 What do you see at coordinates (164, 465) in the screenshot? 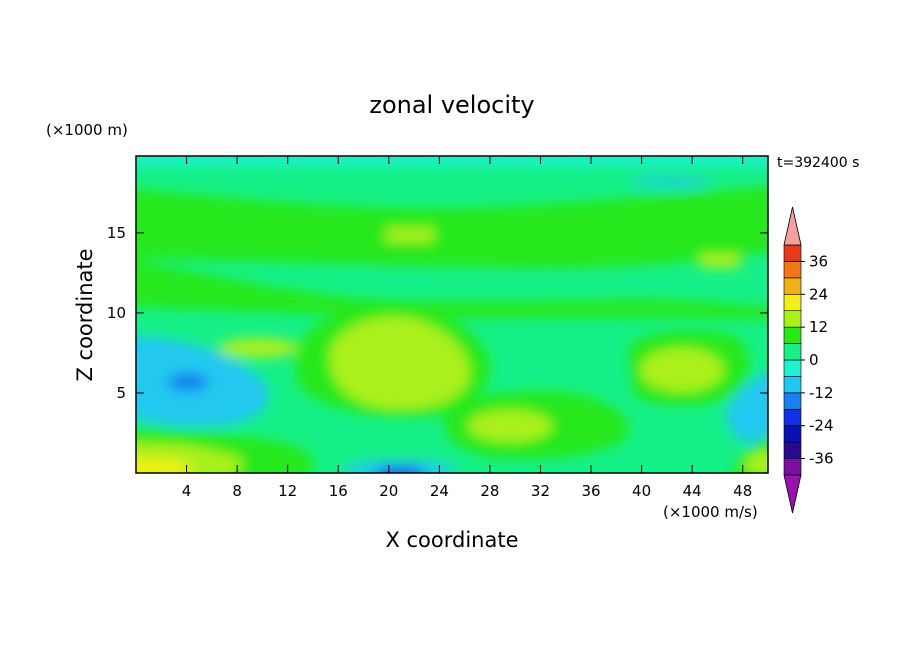
I see `contour-bottom-yellow` at bounding box center [164, 465].